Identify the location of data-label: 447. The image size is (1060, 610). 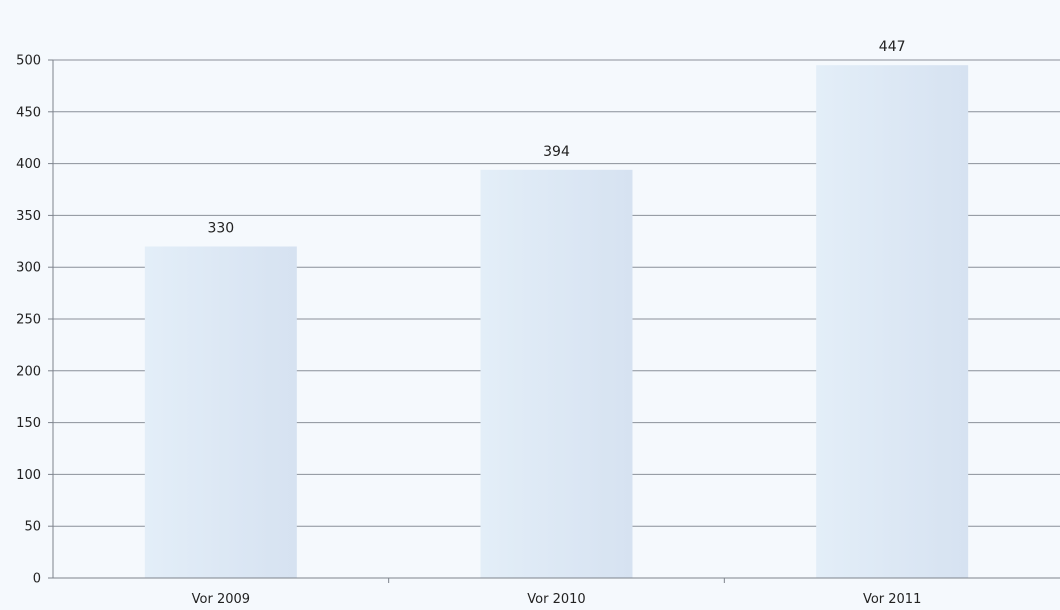
(892, 47).